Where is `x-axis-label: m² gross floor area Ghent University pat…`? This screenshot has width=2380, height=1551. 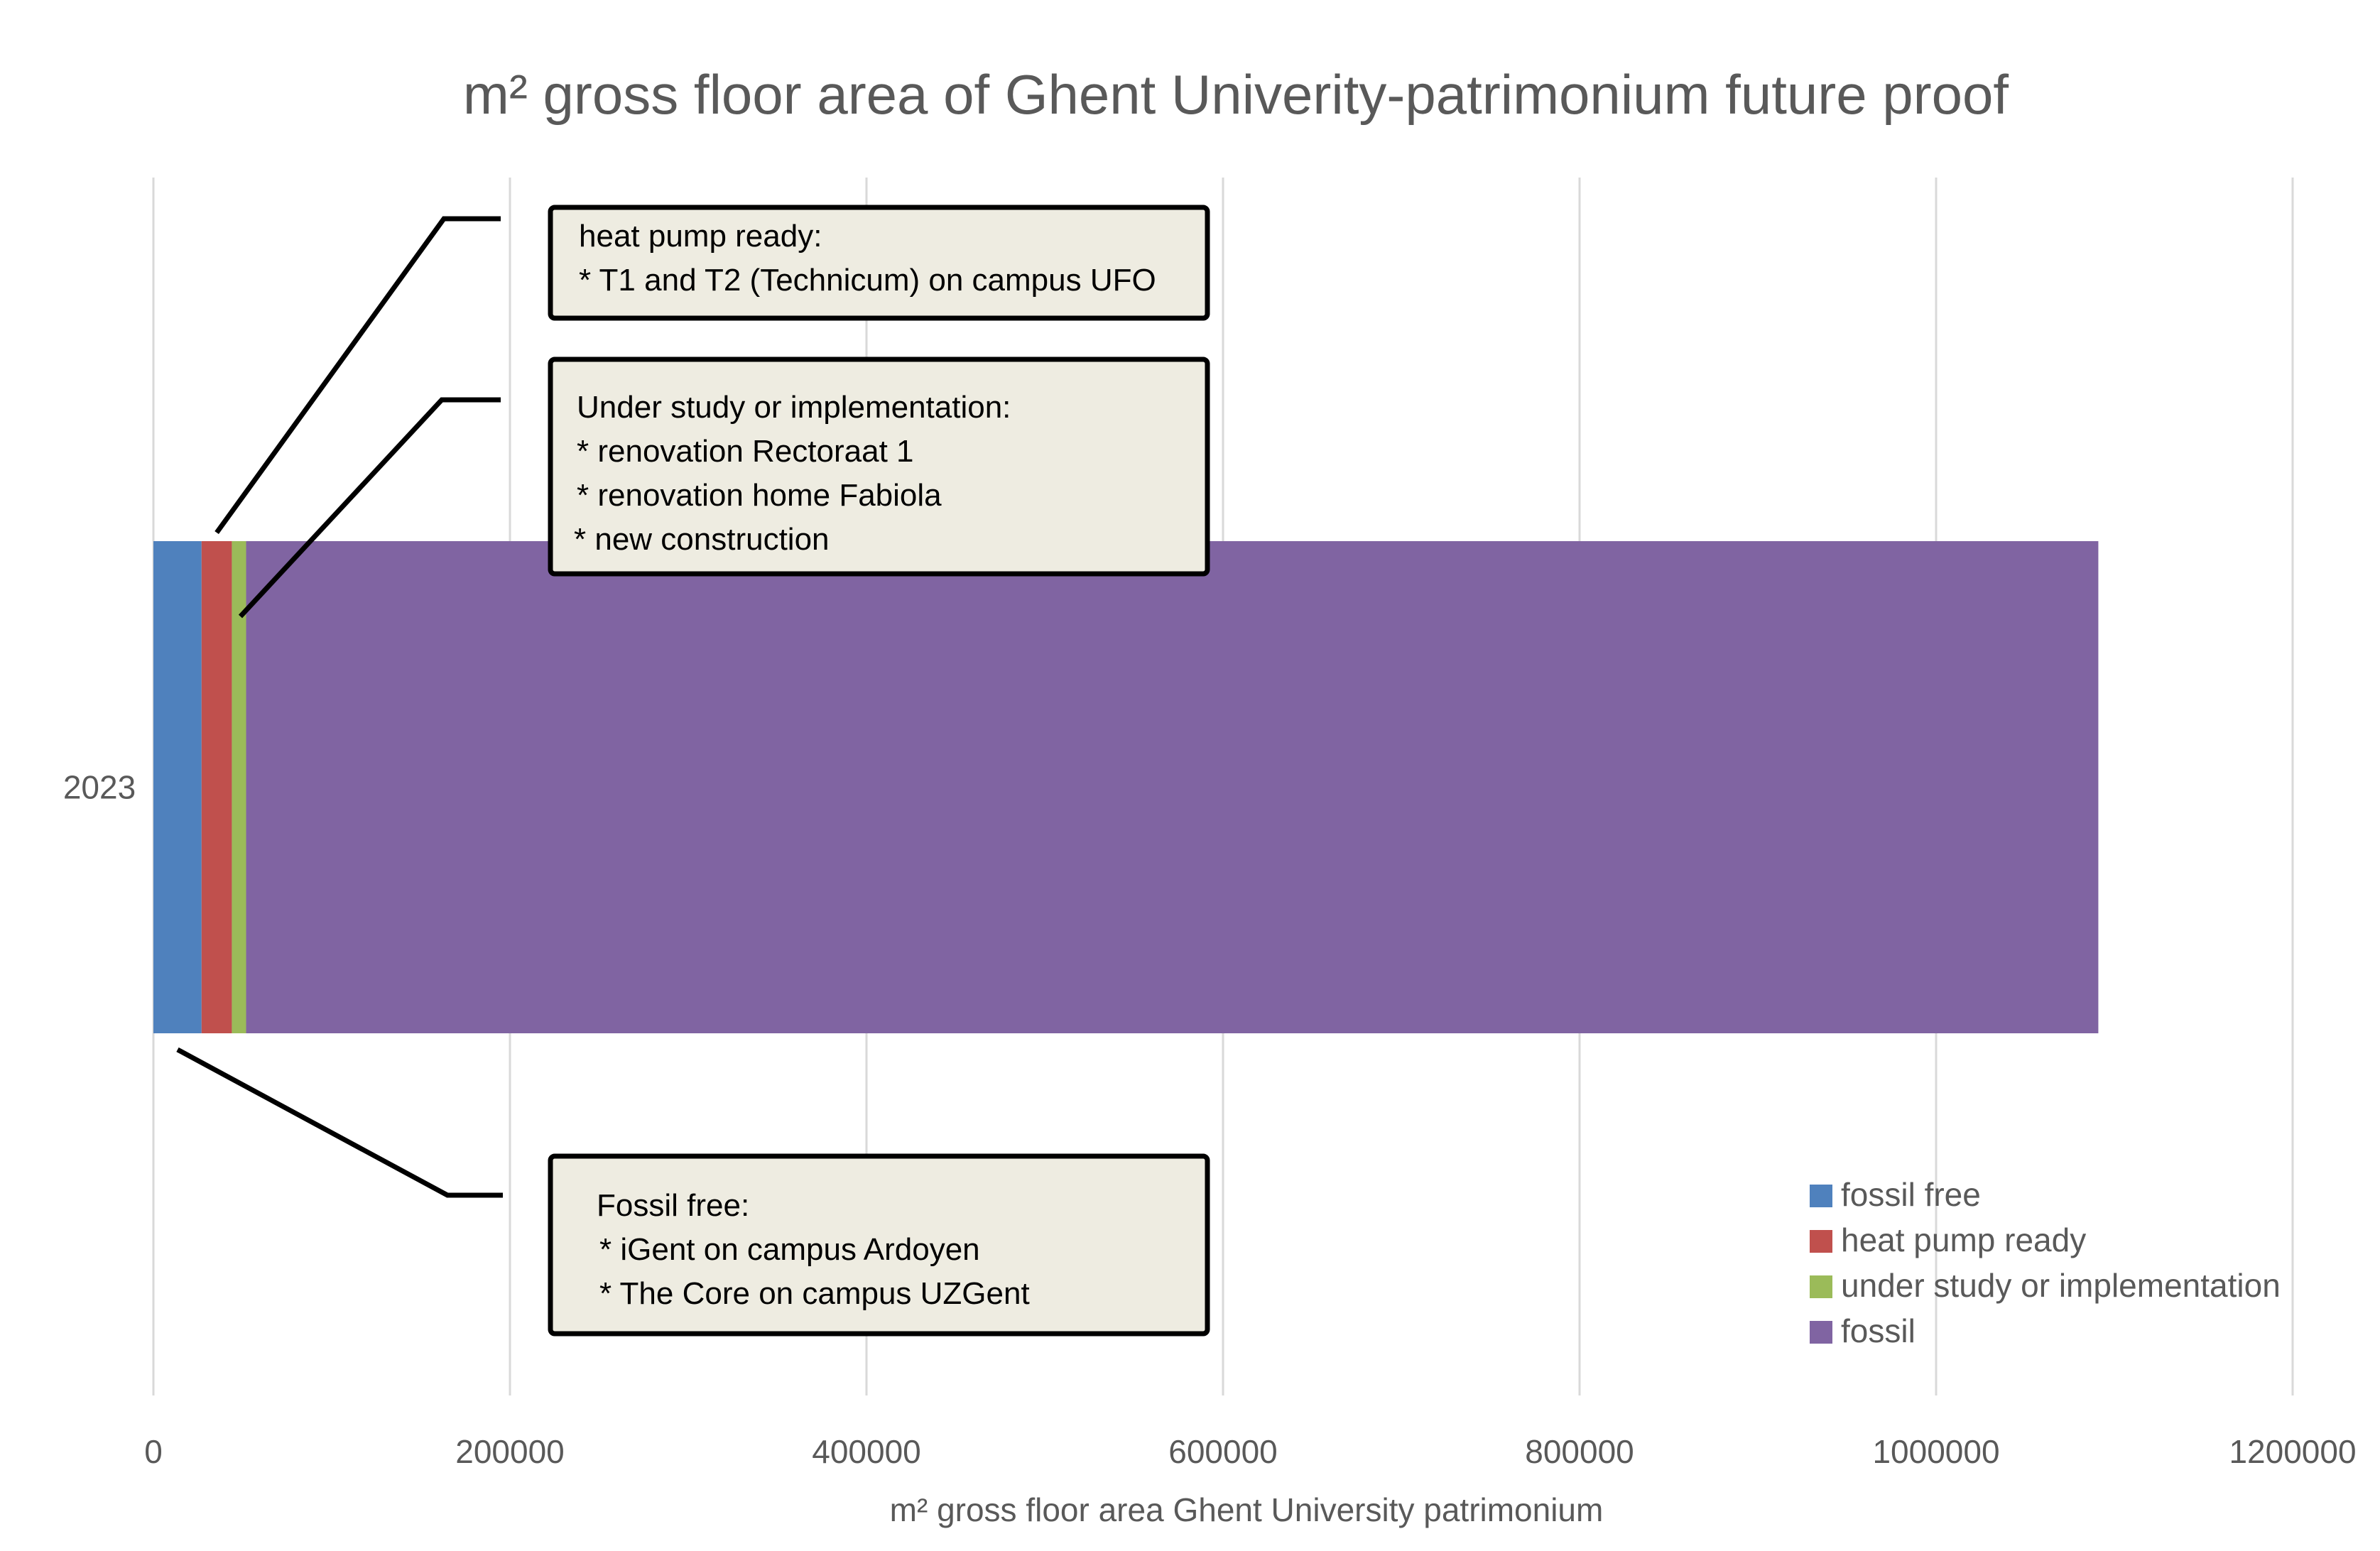 x-axis-label: m² gross floor area Ghent University pat… is located at coordinates (1247, 1509).